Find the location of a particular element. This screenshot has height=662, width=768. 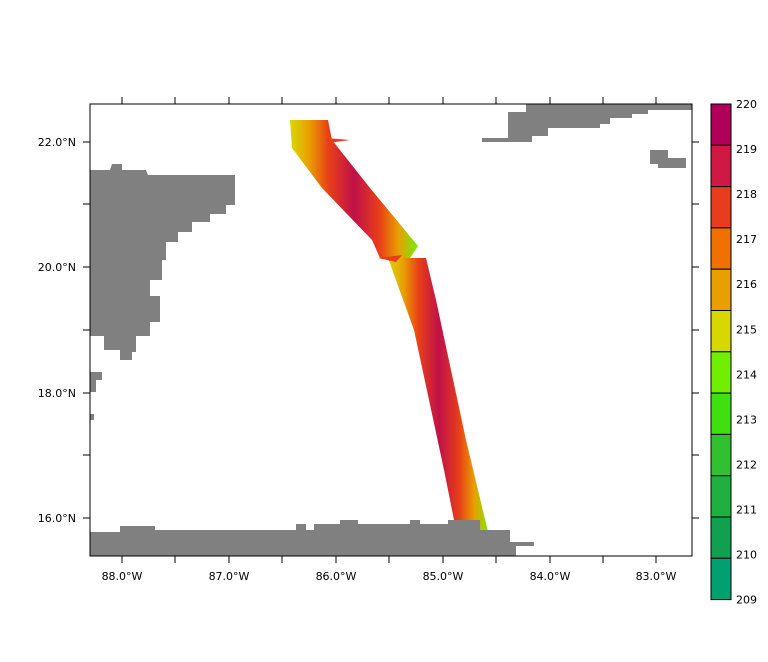

colorbar-label: 210 is located at coordinates (746, 555).